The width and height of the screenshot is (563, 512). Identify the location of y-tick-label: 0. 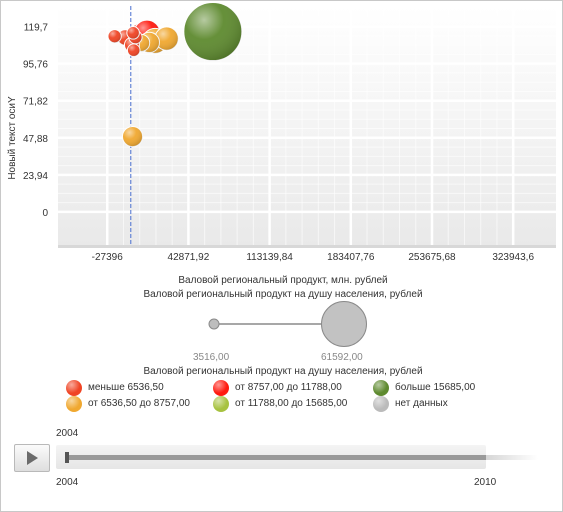
(45, 213).